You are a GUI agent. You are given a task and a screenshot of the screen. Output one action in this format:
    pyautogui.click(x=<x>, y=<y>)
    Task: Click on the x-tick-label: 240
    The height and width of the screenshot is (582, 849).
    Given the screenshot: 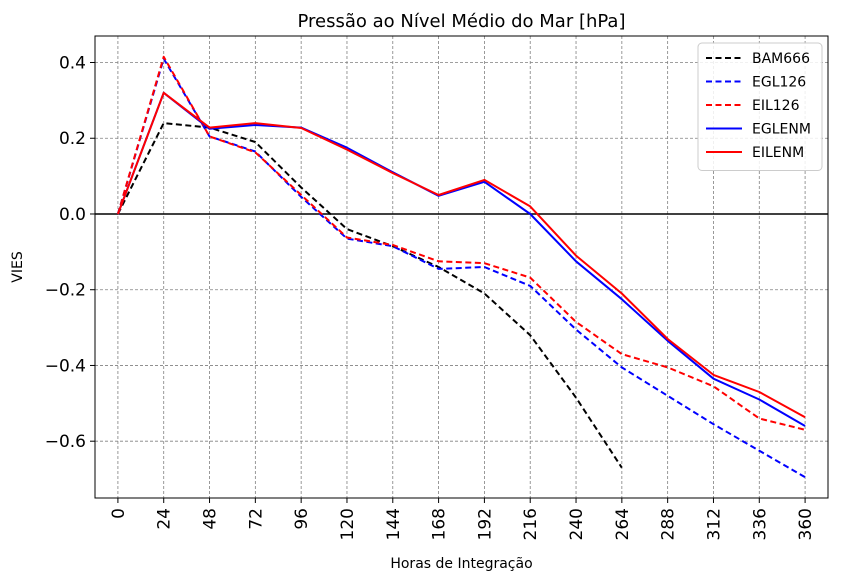 What is the action you would take?
    pyautogui.click(x=577, y=524)
    